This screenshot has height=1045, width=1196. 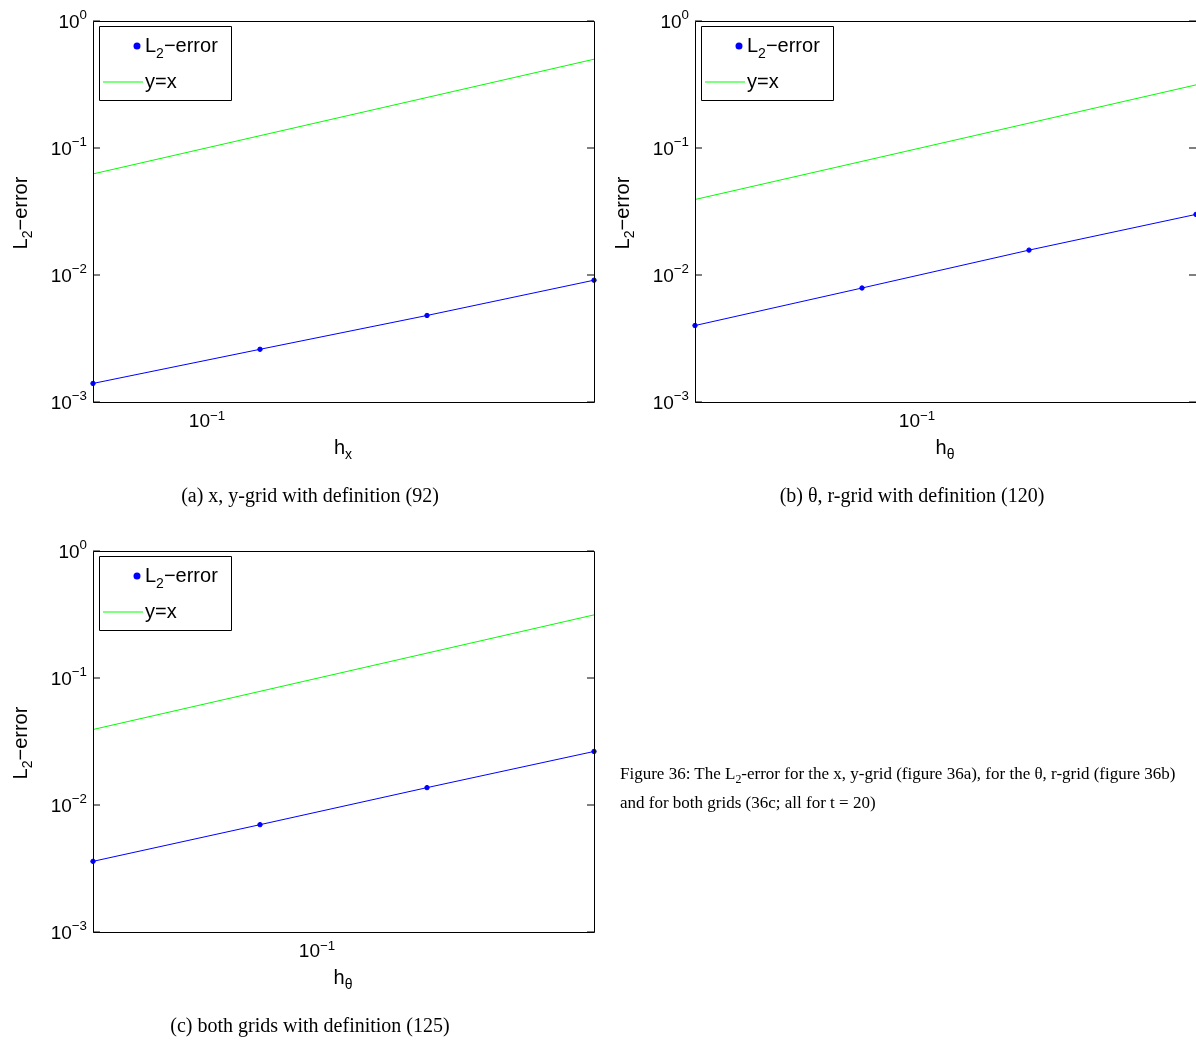 I want to click on text: (c) both grids with definition (125), so click(x=310, y=1025).